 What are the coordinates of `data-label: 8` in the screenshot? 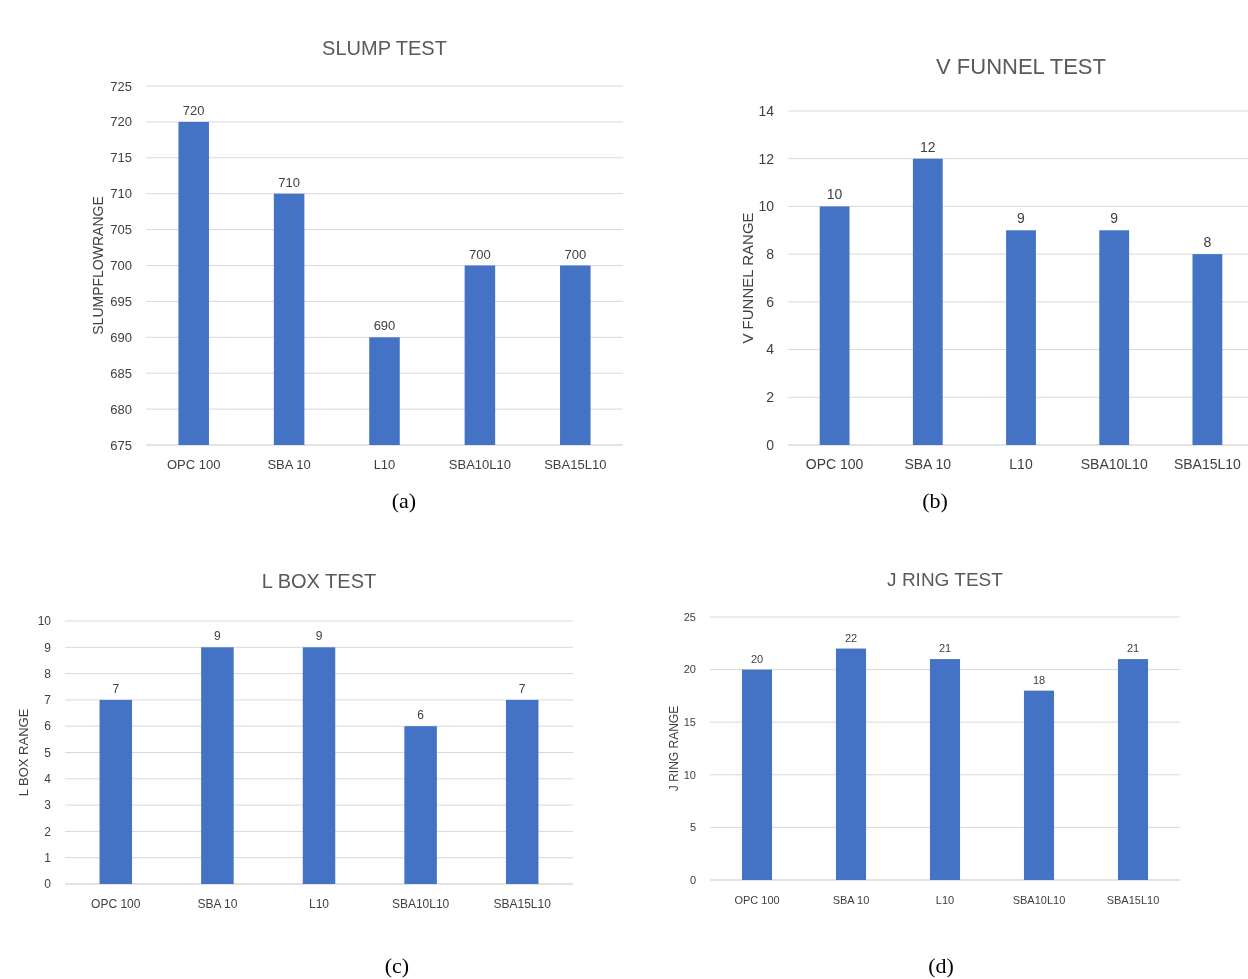 It's located at (1207, 242).